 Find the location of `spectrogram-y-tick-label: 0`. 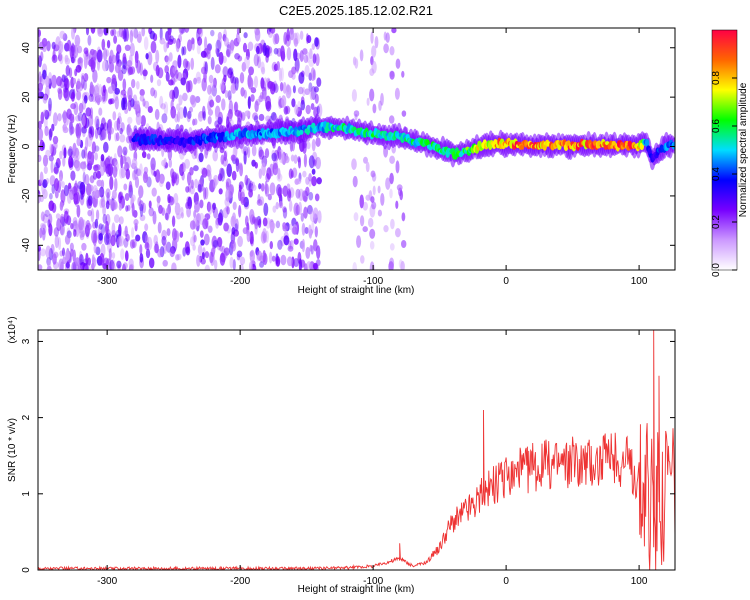

spectrogram-y-tick-label: 0 is located at coordinates (26, 146).